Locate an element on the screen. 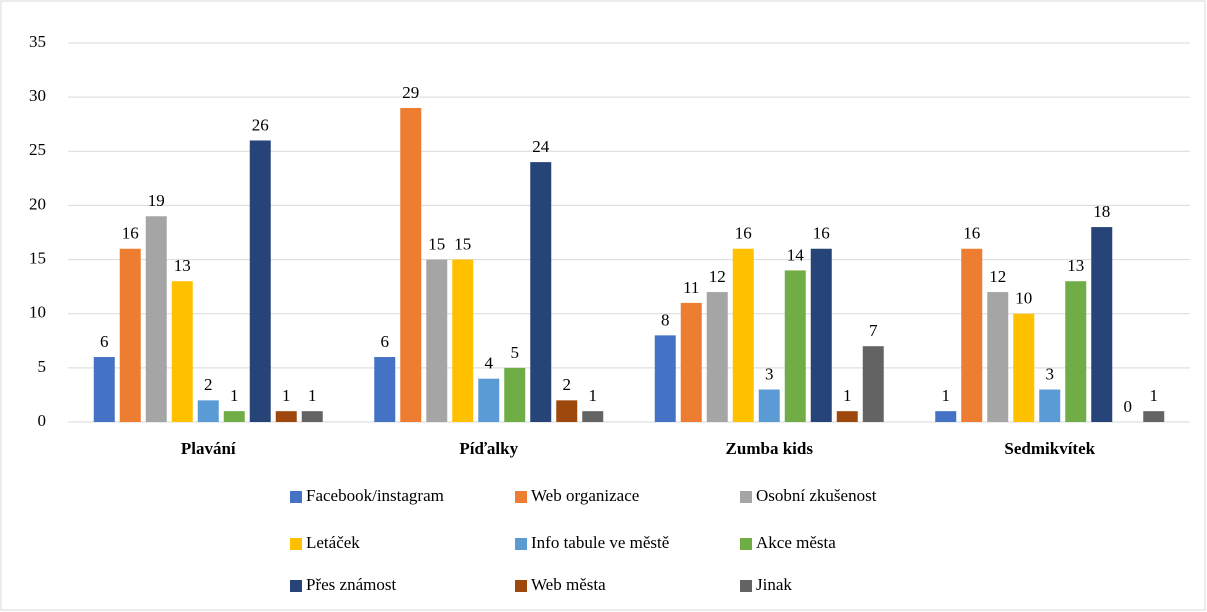 The image size is (1207, 612). legend-label: Facebook/instagram is located at coordinates (375, 495).